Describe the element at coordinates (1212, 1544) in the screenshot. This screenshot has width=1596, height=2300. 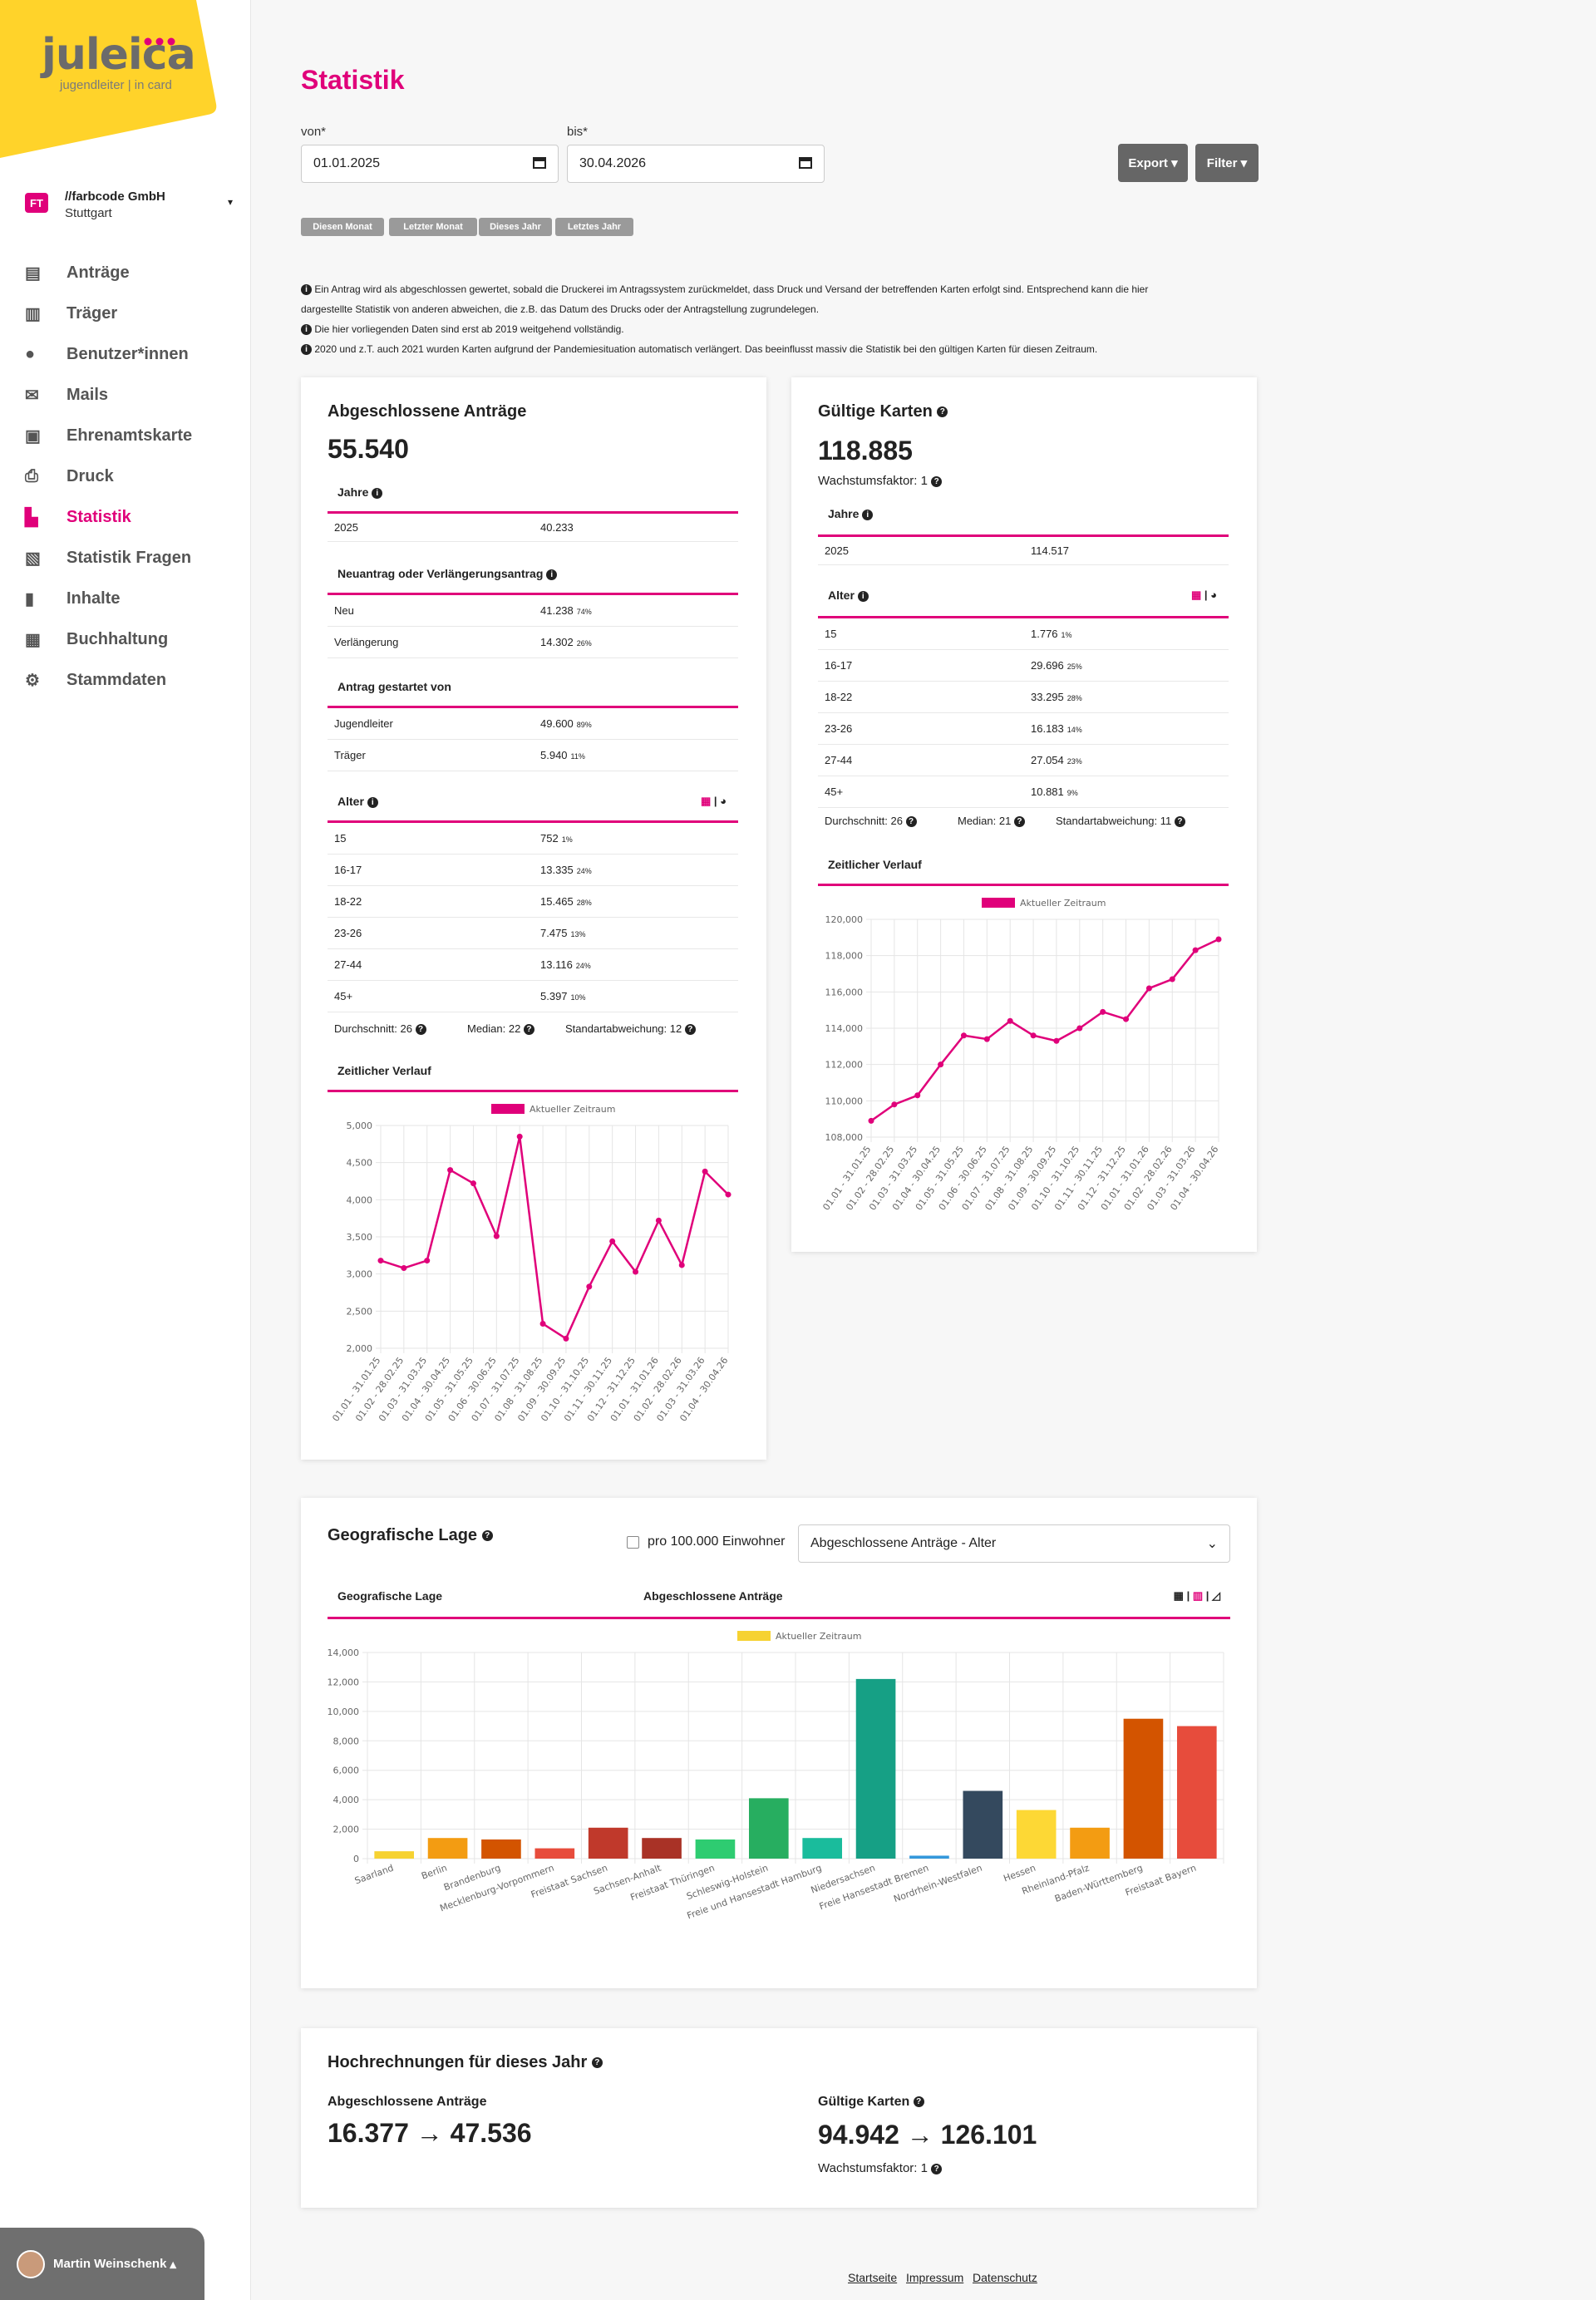
I see `chevron-down-icon: ⌄` at that location.